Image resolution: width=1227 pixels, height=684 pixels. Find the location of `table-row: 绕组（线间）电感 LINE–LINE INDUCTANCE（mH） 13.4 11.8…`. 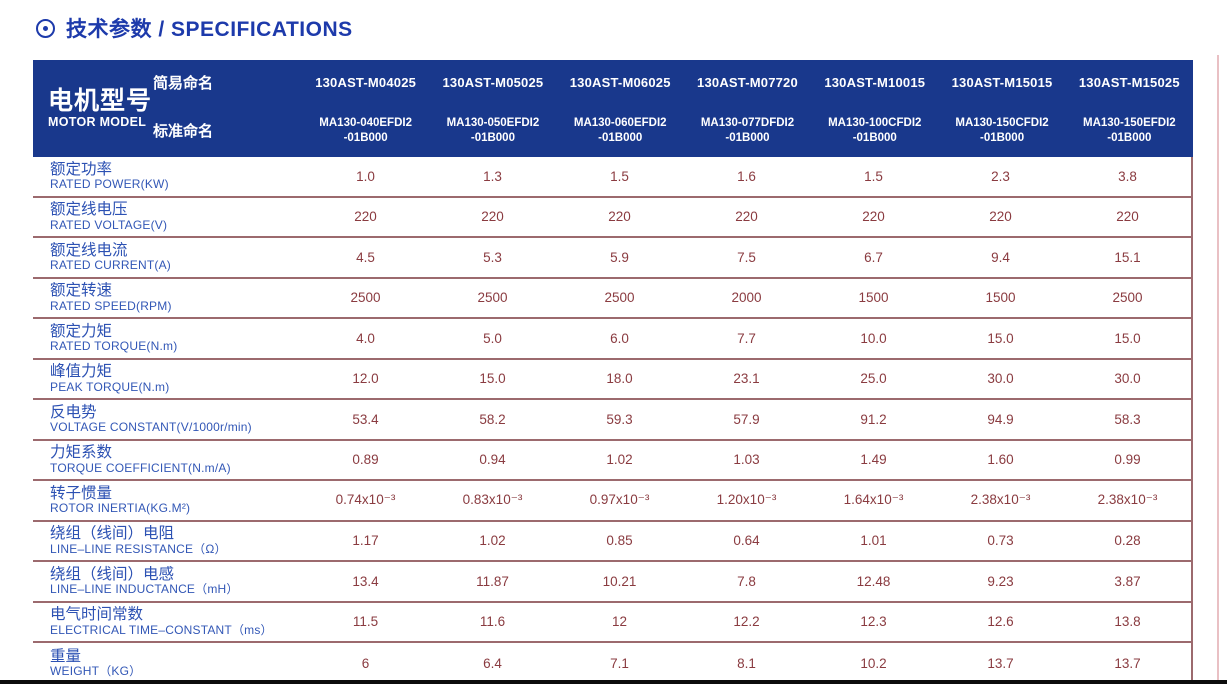

table-row: 绕组（线间）电感 LINE–LINE INDUCTANCE（mH） 13.4 11.8… is located at coordinates (612, 582).